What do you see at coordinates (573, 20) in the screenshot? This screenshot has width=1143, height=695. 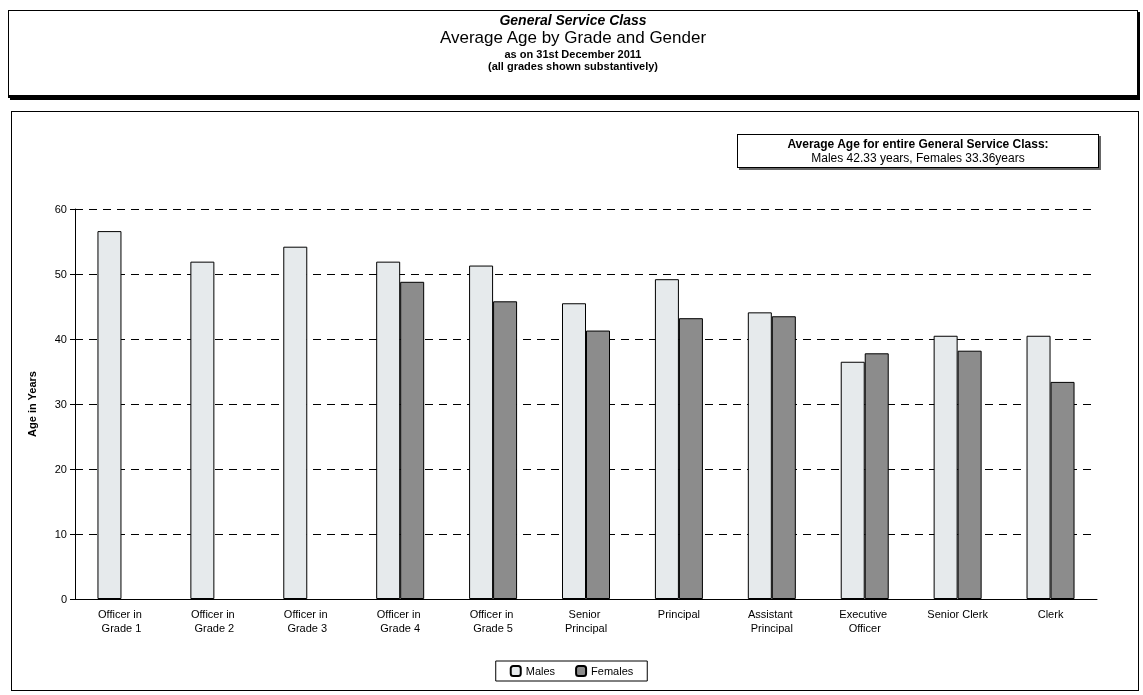 I see `chart-title: General Service Class` at bounding box center [573, 20].